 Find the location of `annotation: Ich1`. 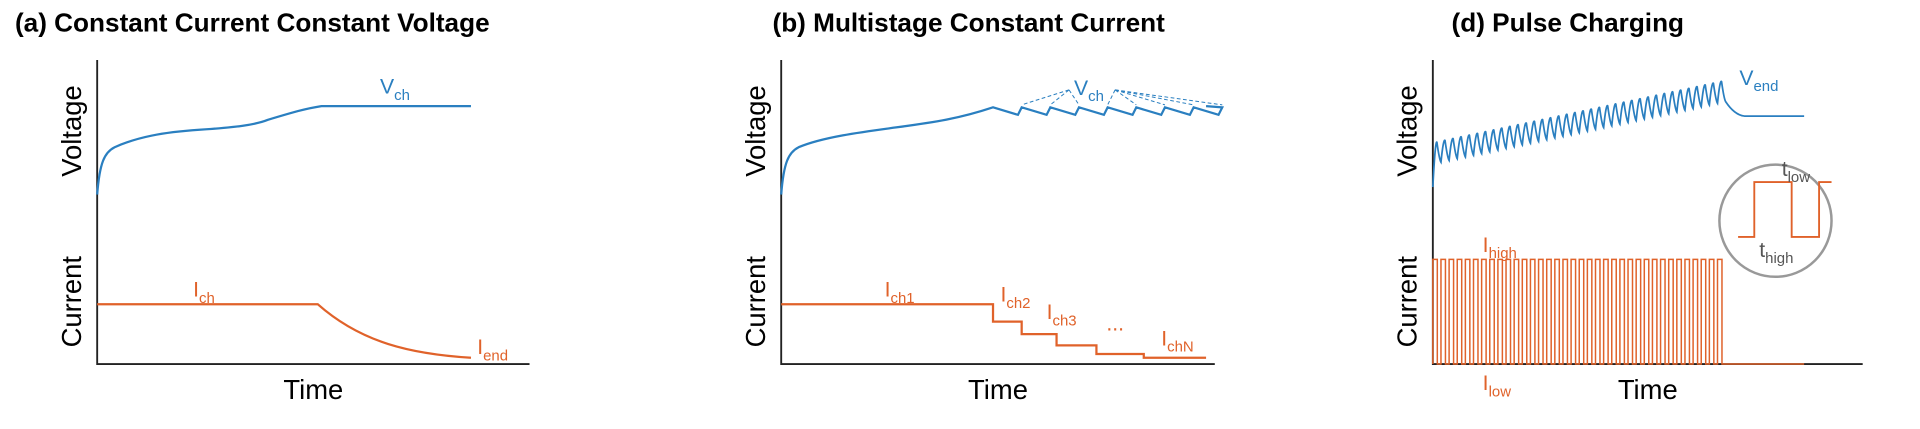

annotation: Ich1 is located at coordinates (900, 293).